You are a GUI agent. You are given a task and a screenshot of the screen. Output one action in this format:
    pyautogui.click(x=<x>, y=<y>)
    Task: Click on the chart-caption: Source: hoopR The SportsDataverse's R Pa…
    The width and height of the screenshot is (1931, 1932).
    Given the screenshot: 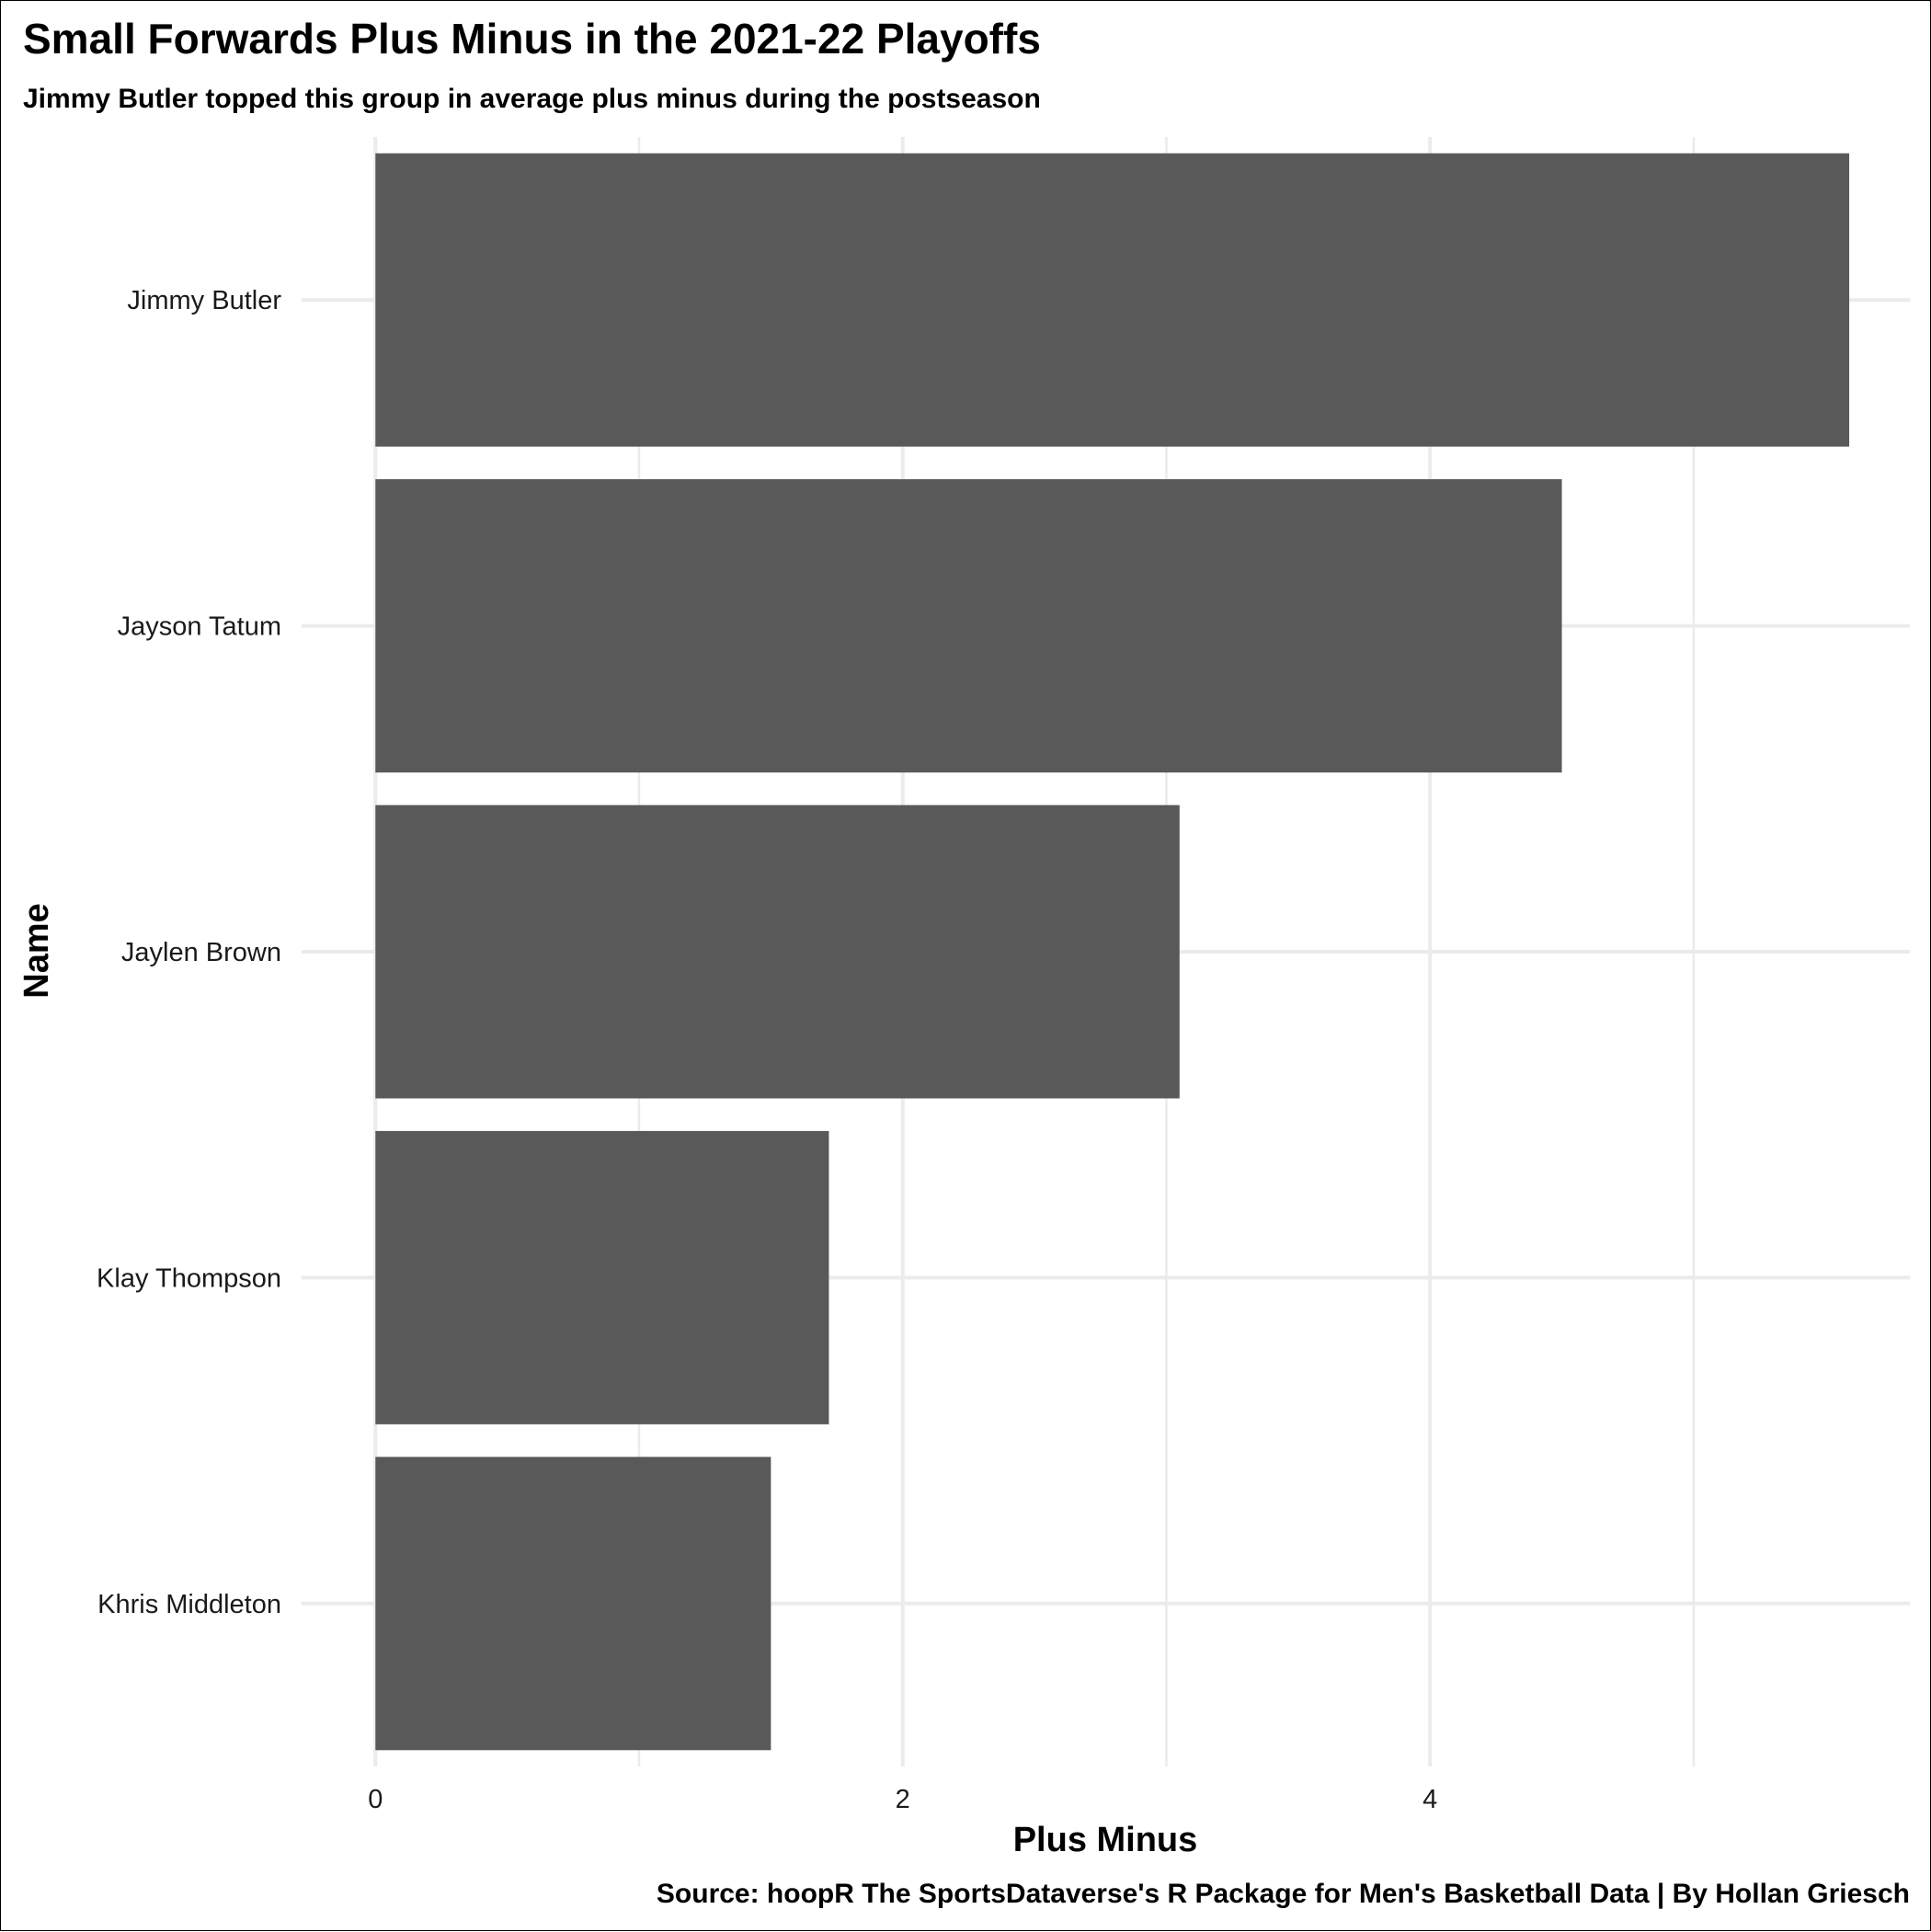 What is the action you would take?
    pyautogui.click(x=1284, y=1894)
    